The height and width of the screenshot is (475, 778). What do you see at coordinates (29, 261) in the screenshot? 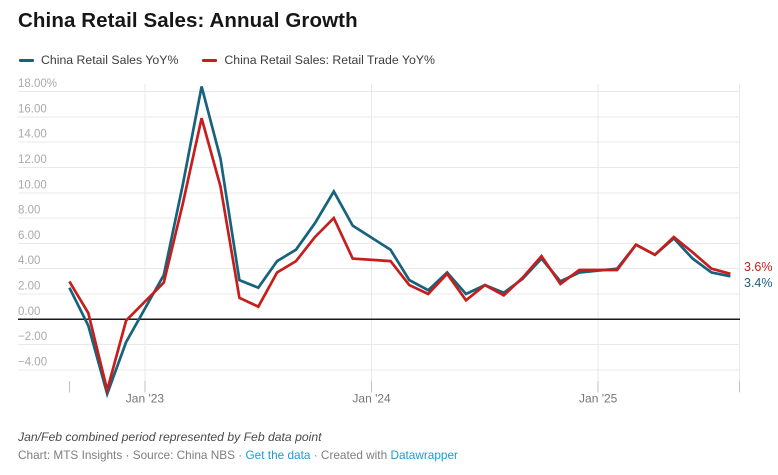
I see `y-axis-label: 4.00` at bounding box center [29, 261].